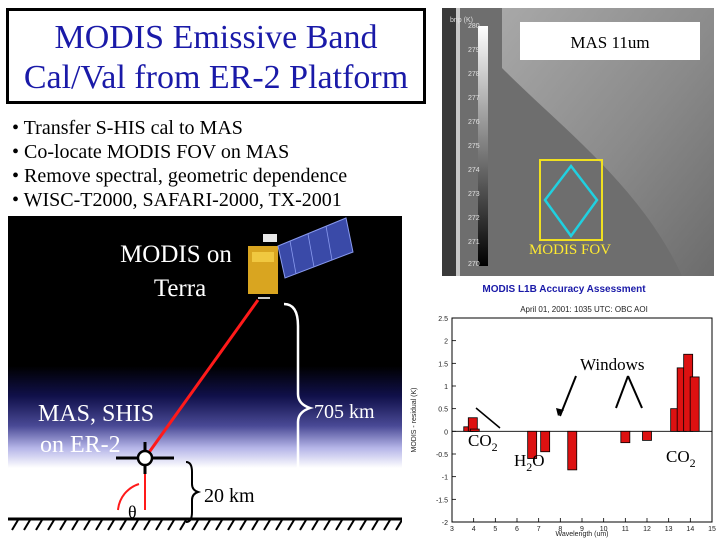 The width and height of the screenshot is (720, 543). What do you see at coordinates (635, 392) in the screenshot?
I see `windows-arrow-right` at bounding box center [635, 392].